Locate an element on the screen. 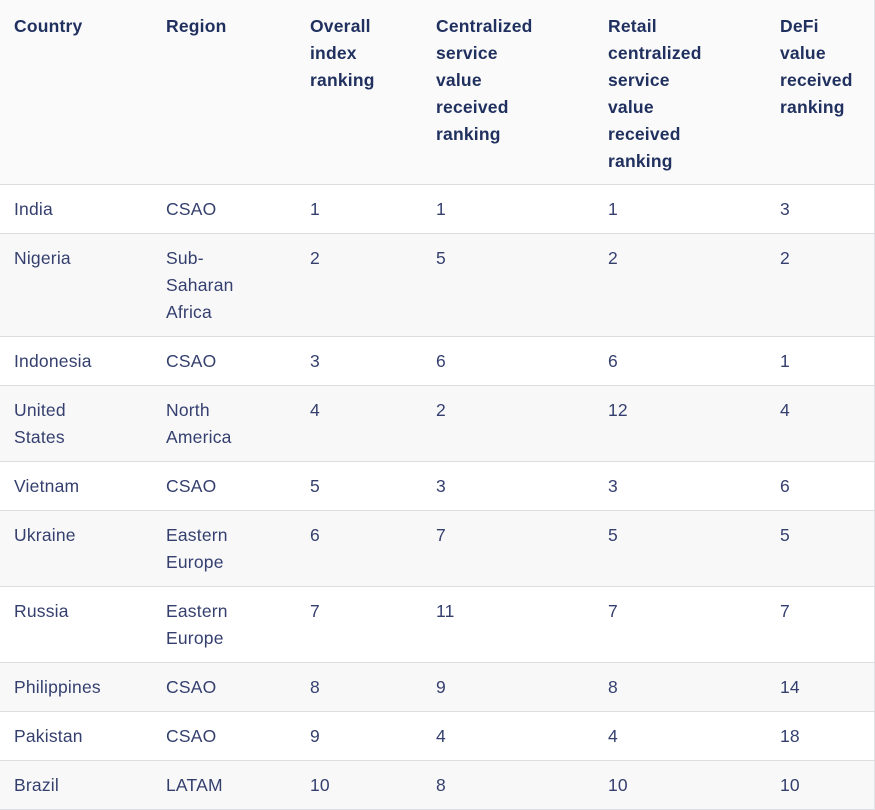 The width and height of the screenshot is (875, 810). column-header-region: Region is located at coordinates (238, 92).